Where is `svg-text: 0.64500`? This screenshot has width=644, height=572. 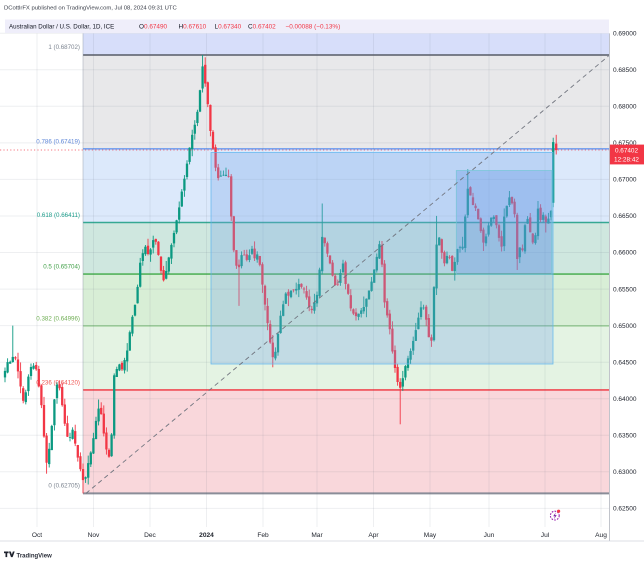 svg-text: 0.64500 is located at coordinates (625, 362).